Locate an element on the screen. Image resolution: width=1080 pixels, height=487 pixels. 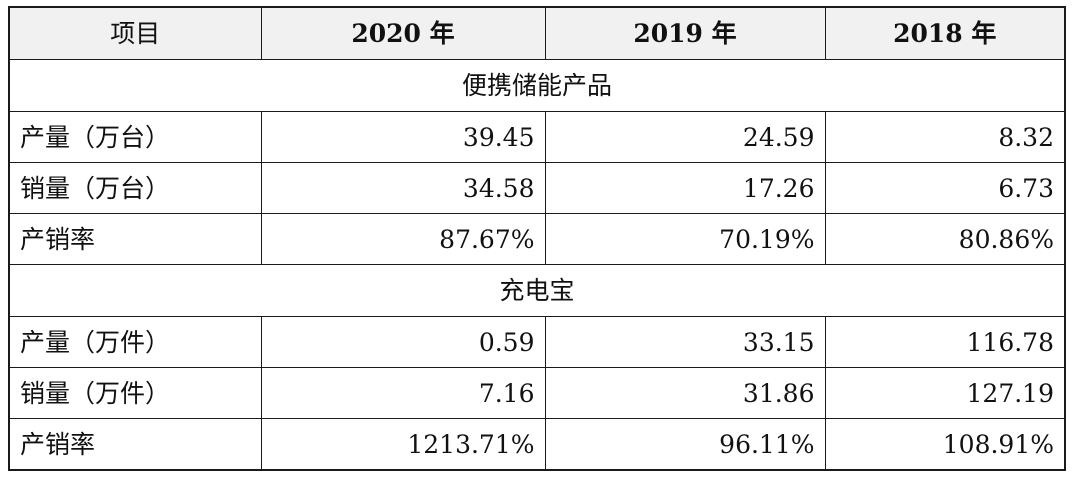
cell-value: 116.78 is located at coordinates (945, 342).